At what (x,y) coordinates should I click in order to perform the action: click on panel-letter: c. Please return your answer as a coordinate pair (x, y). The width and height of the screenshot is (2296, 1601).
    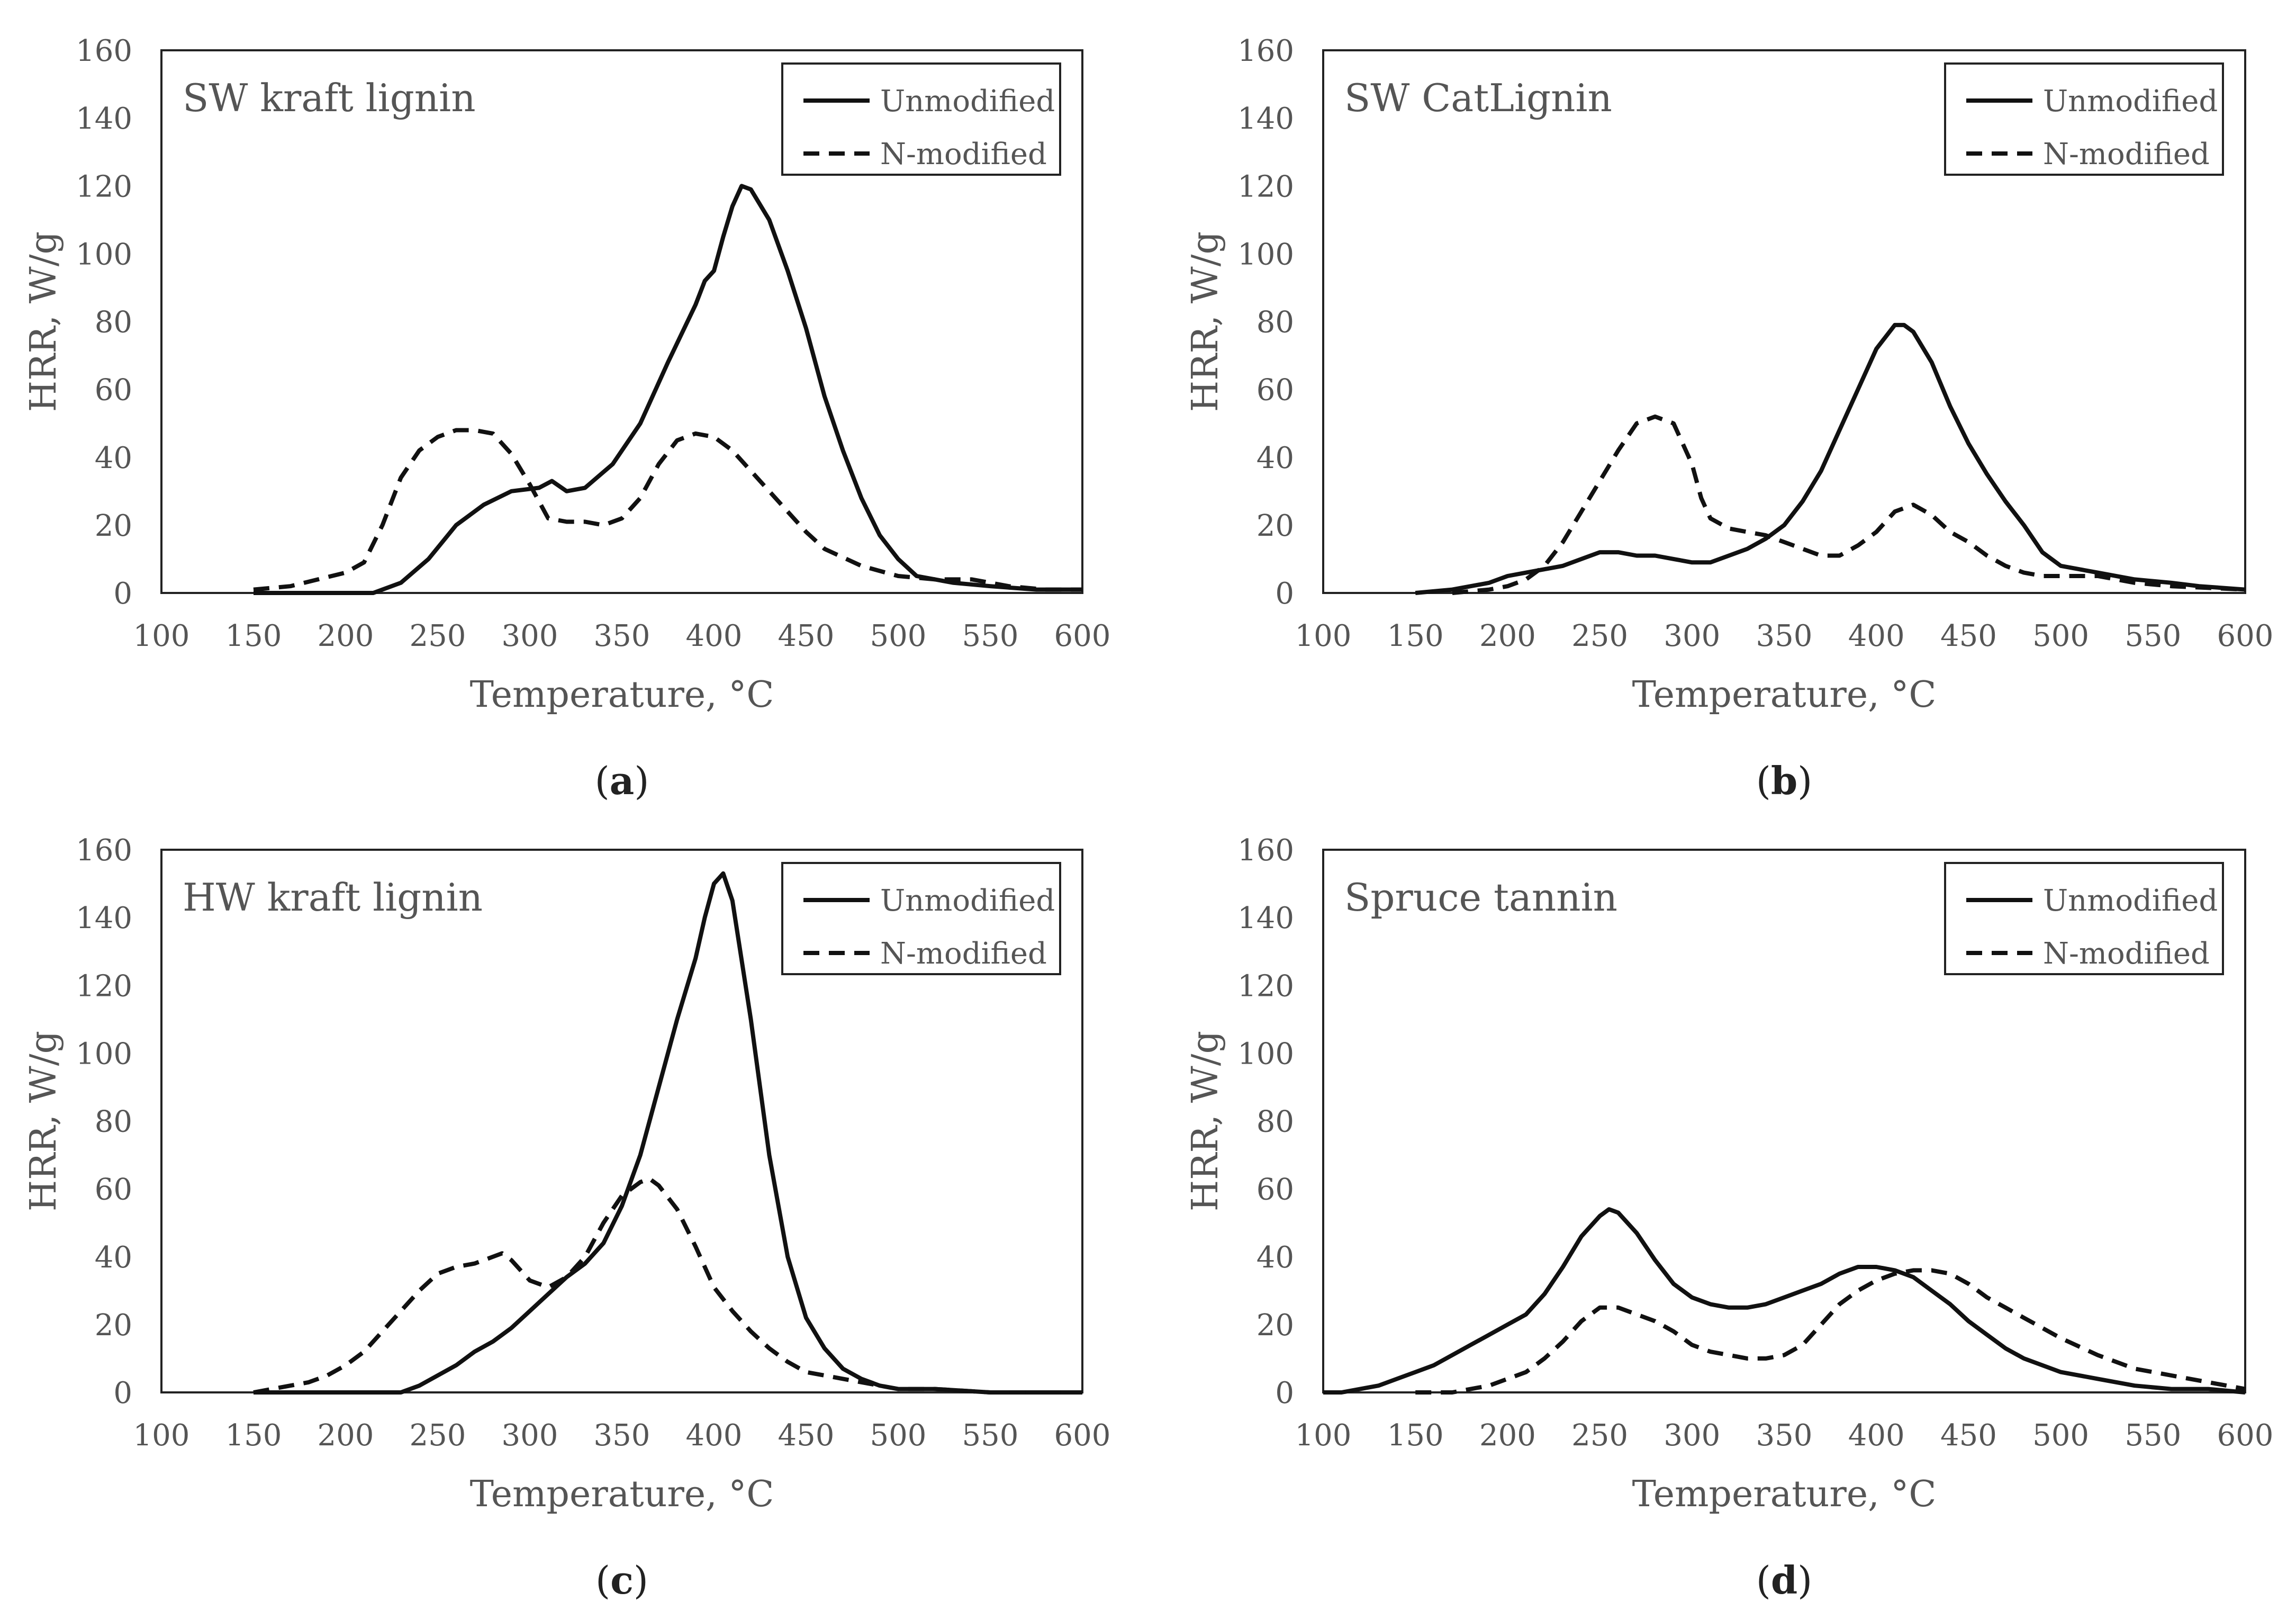
    Looking at the image, I should click on (622, 1579).